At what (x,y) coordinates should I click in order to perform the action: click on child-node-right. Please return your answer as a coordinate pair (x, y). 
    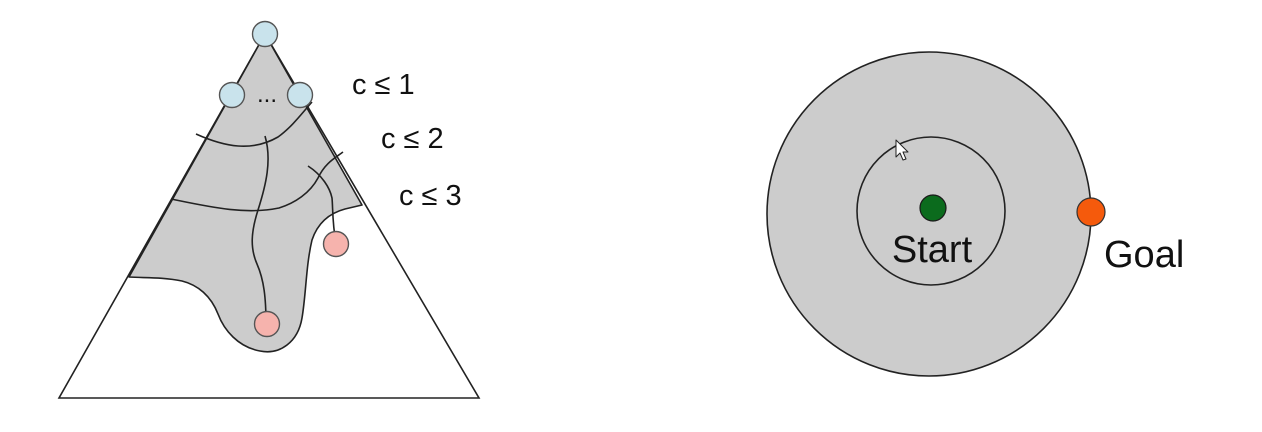
    Looking at the image, I should click on (300, 95).